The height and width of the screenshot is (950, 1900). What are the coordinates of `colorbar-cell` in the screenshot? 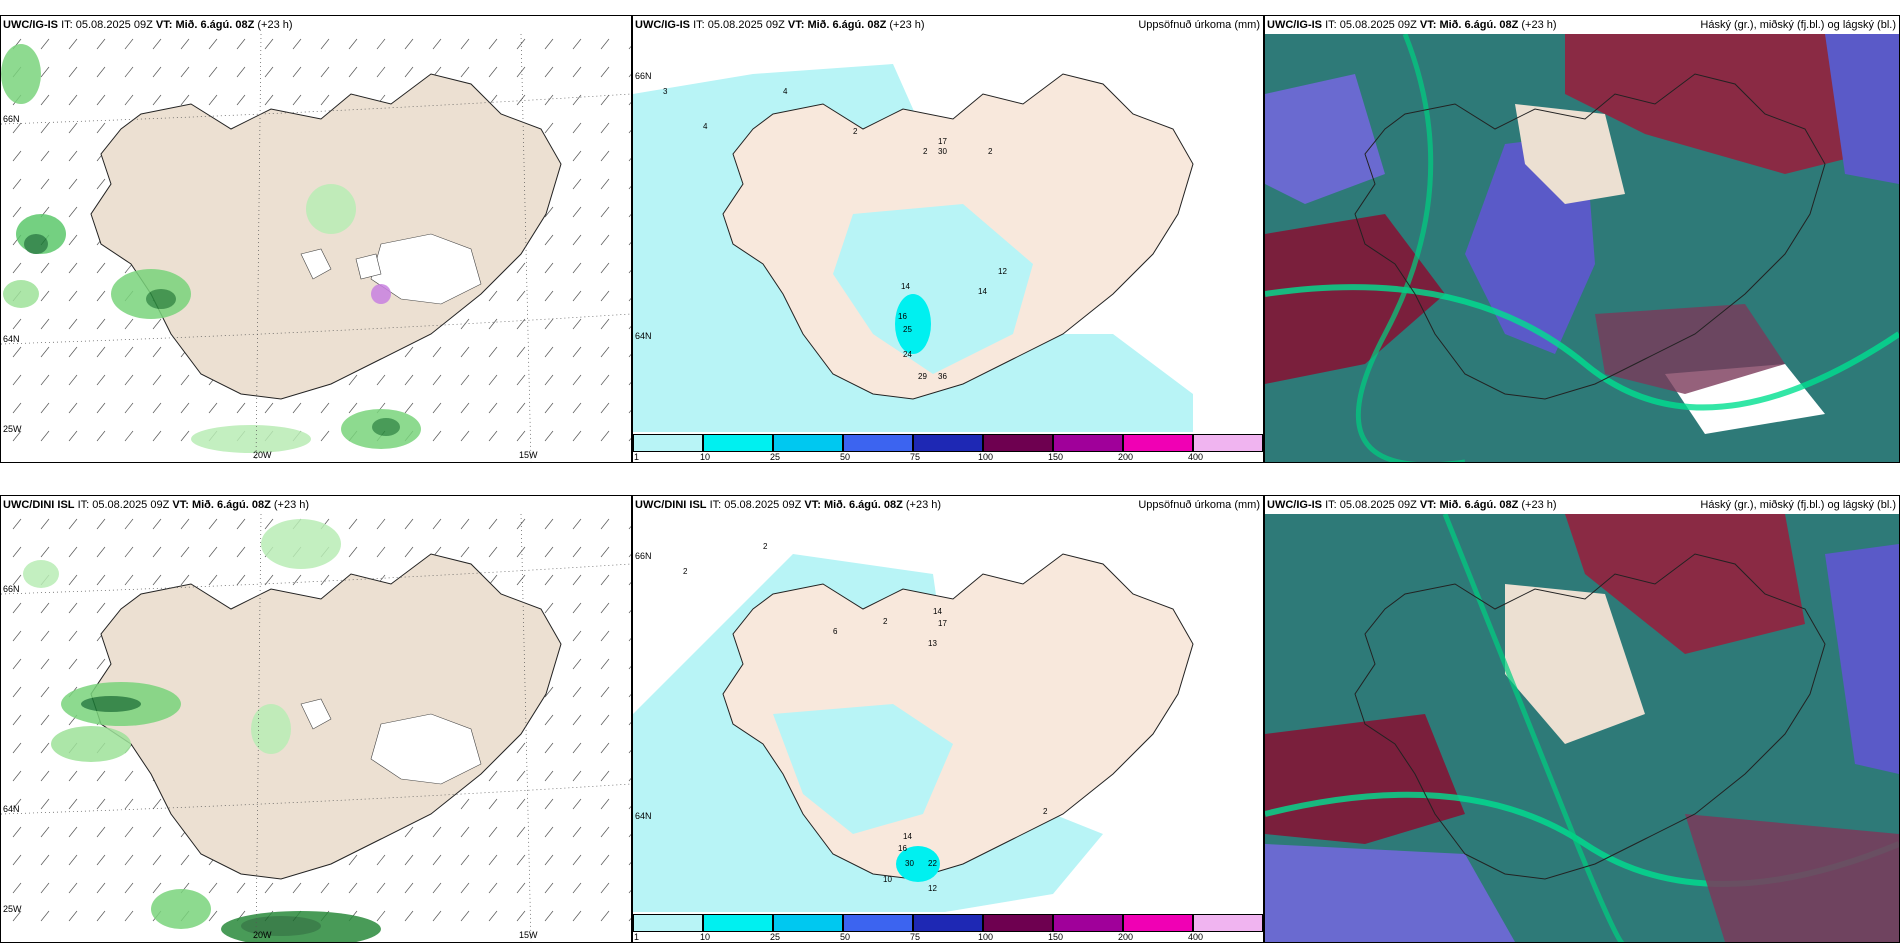 It's located at (948, 923).